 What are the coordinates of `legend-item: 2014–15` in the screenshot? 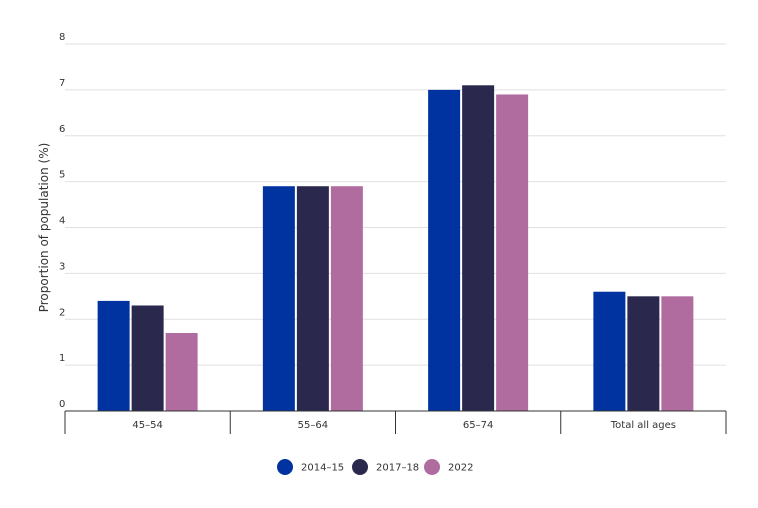 It's located at (310, 467).